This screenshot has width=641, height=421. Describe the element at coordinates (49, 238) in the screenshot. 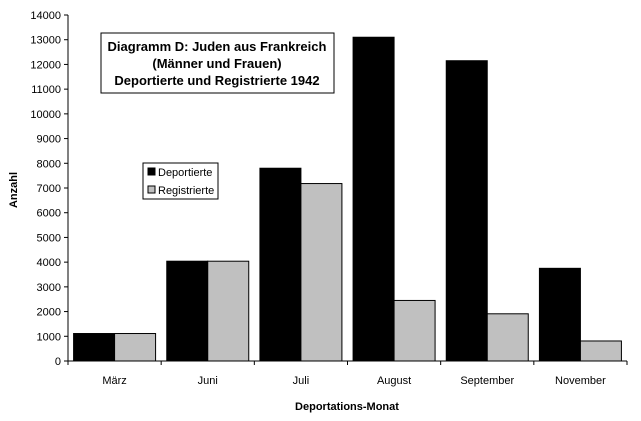

I see `y-tick-label: 5000` at that location.